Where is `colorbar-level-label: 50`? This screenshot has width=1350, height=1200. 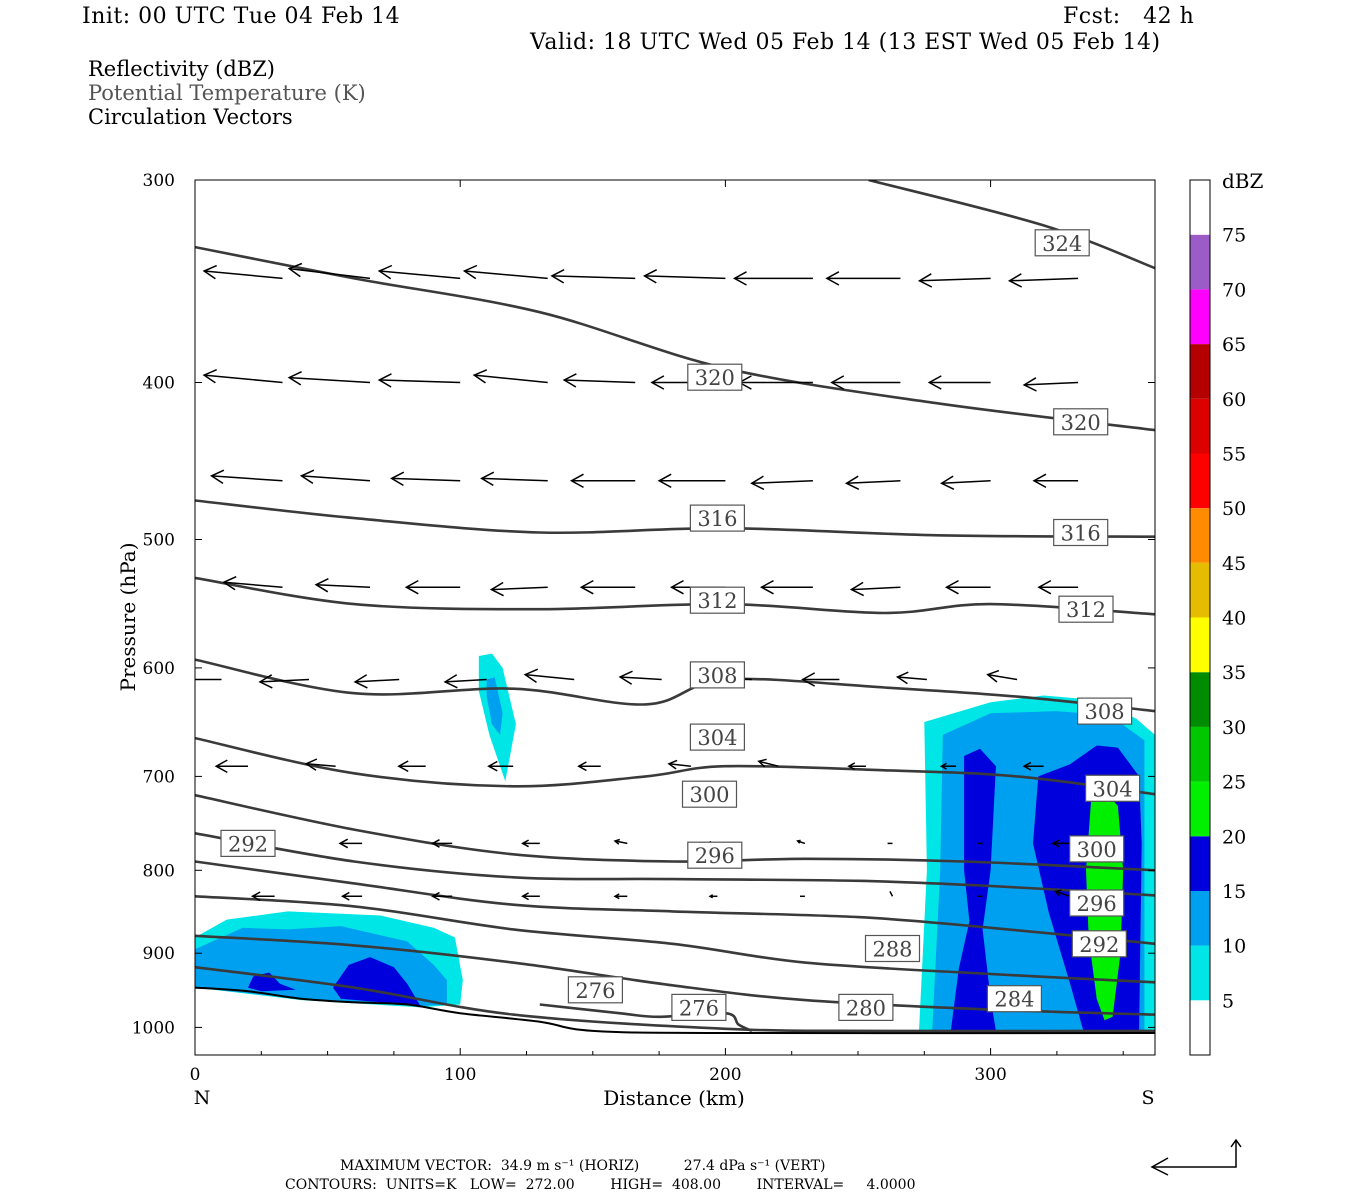 colorbar-level-label: 50 is located at coordinates (1234, 509).